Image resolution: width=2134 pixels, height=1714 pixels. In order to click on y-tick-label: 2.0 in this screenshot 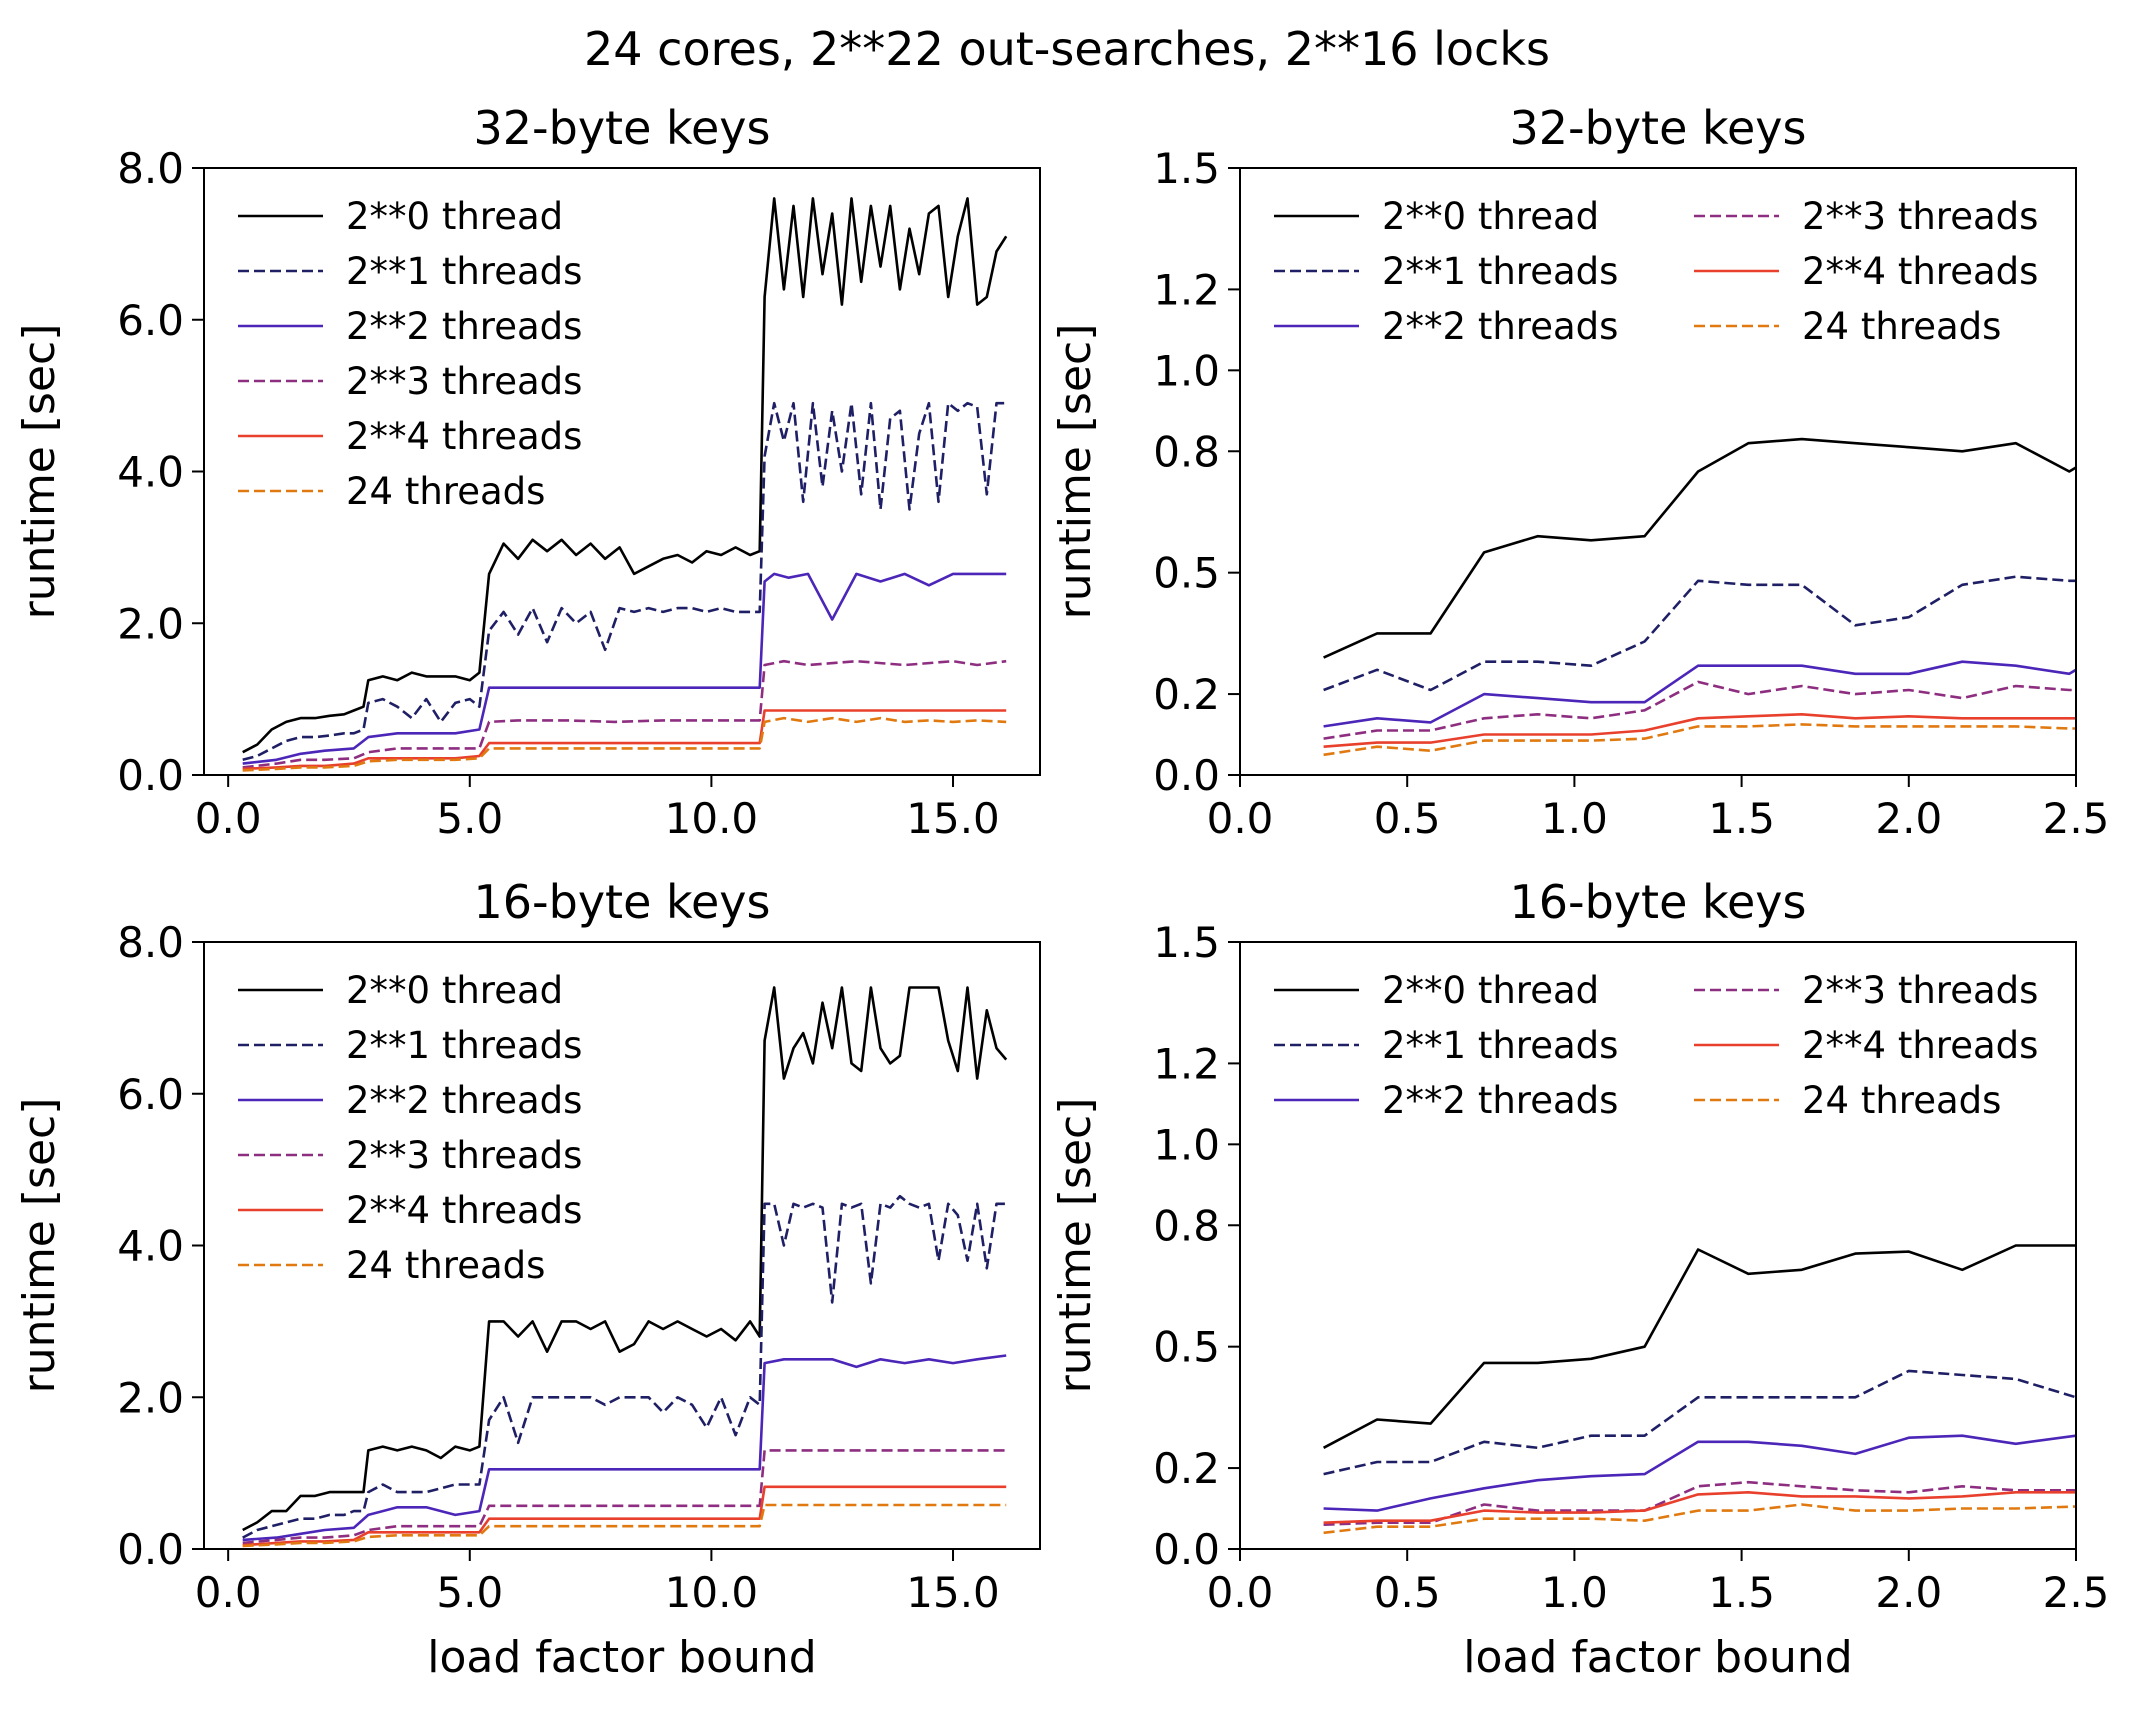, I will do `click(150, 1397)`.